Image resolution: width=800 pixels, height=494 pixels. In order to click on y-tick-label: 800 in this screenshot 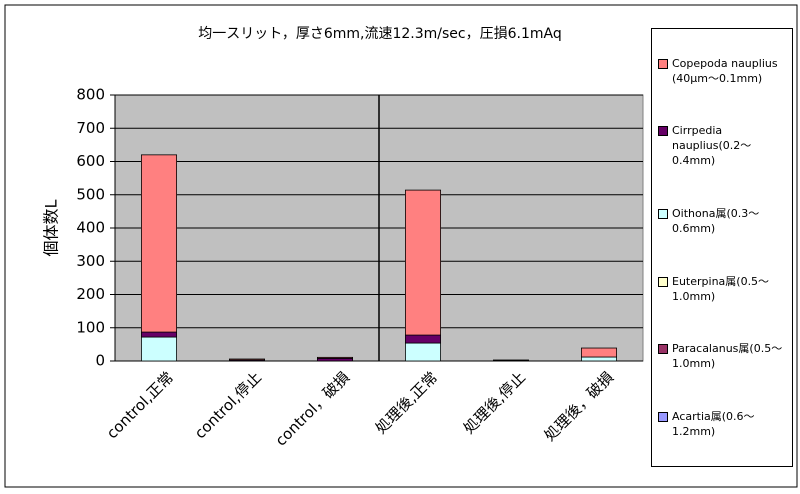, I will do `click(90, 95)`.